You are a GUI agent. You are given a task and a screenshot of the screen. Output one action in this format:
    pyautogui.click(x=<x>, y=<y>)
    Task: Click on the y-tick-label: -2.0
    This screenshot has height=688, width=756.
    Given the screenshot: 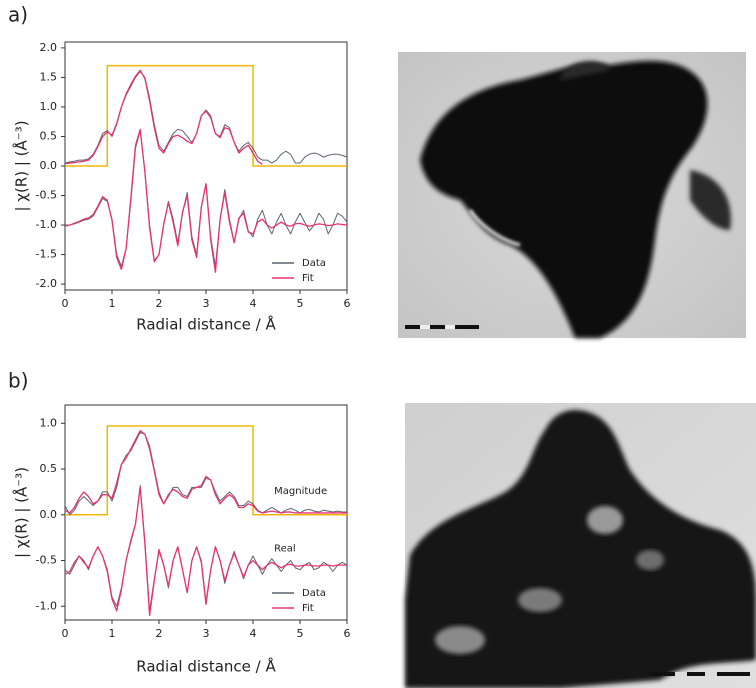 What is the action you would take?
    pyautogui.click(x=46, y=283)
    